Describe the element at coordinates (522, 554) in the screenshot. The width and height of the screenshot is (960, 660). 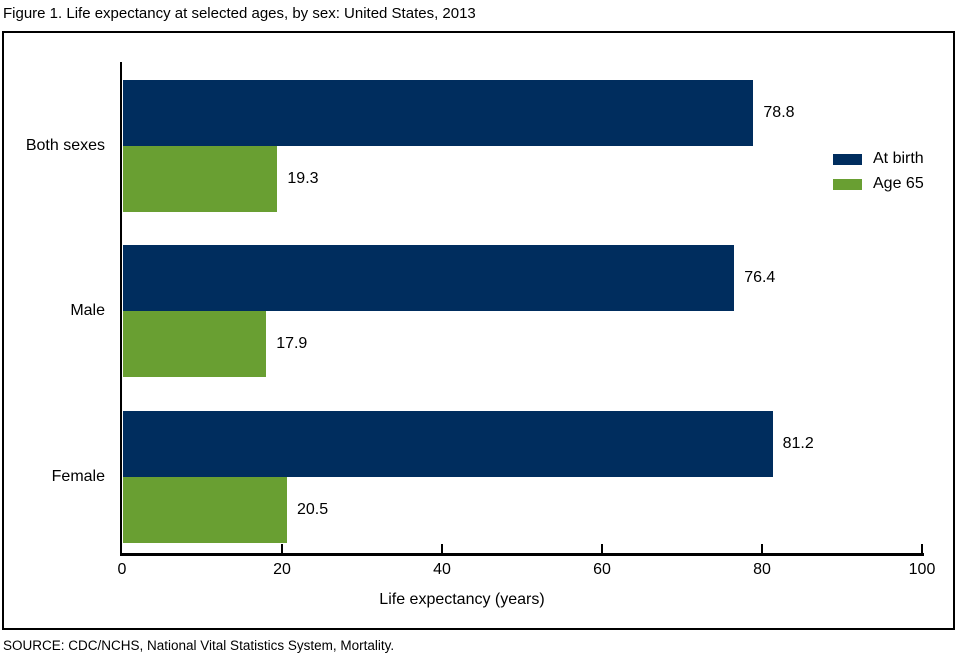
I see `x-axis-line` at that location.